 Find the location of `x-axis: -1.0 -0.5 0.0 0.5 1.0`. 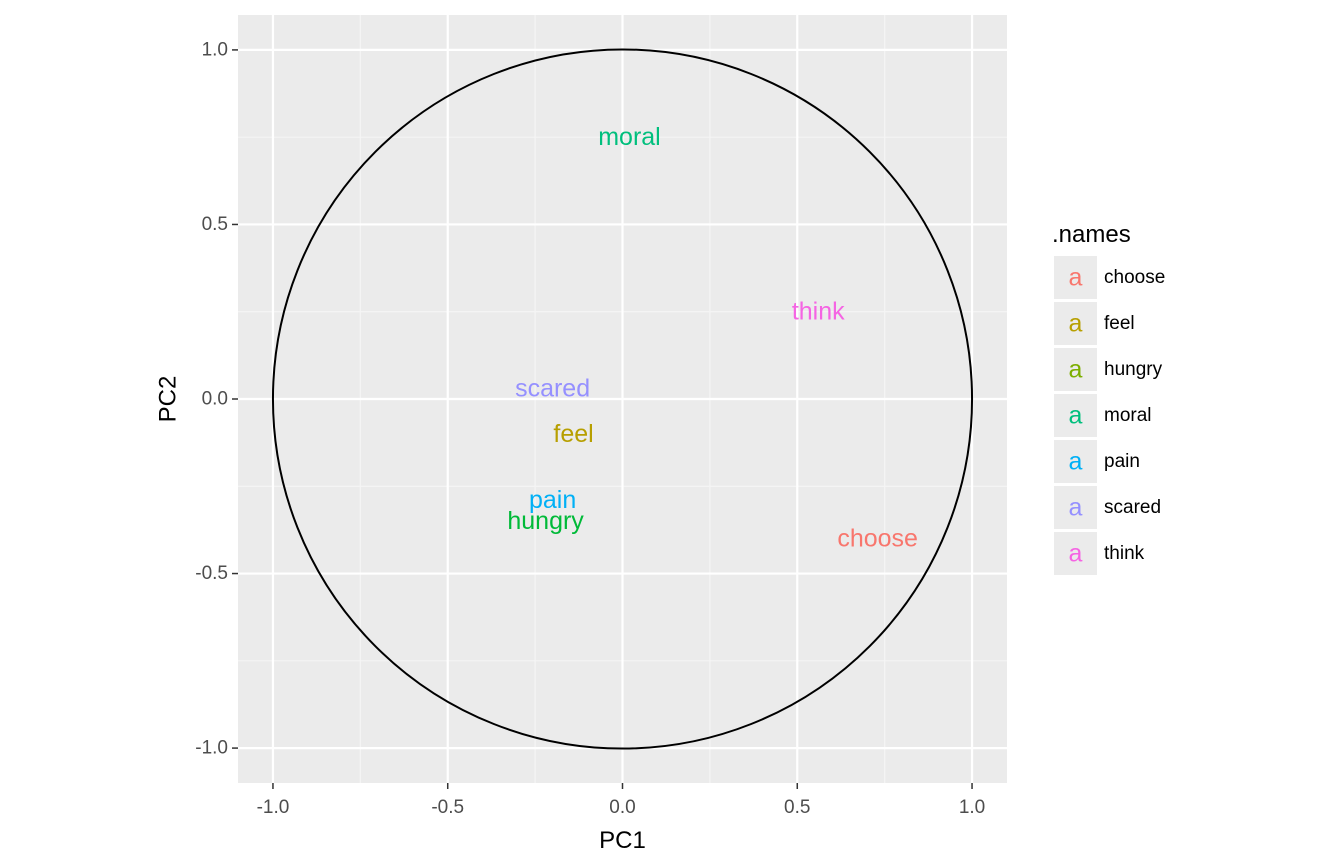

x-axis: -1.0 -0.5 0.0 0.5 1.0 is located at coordinates (621, 800).